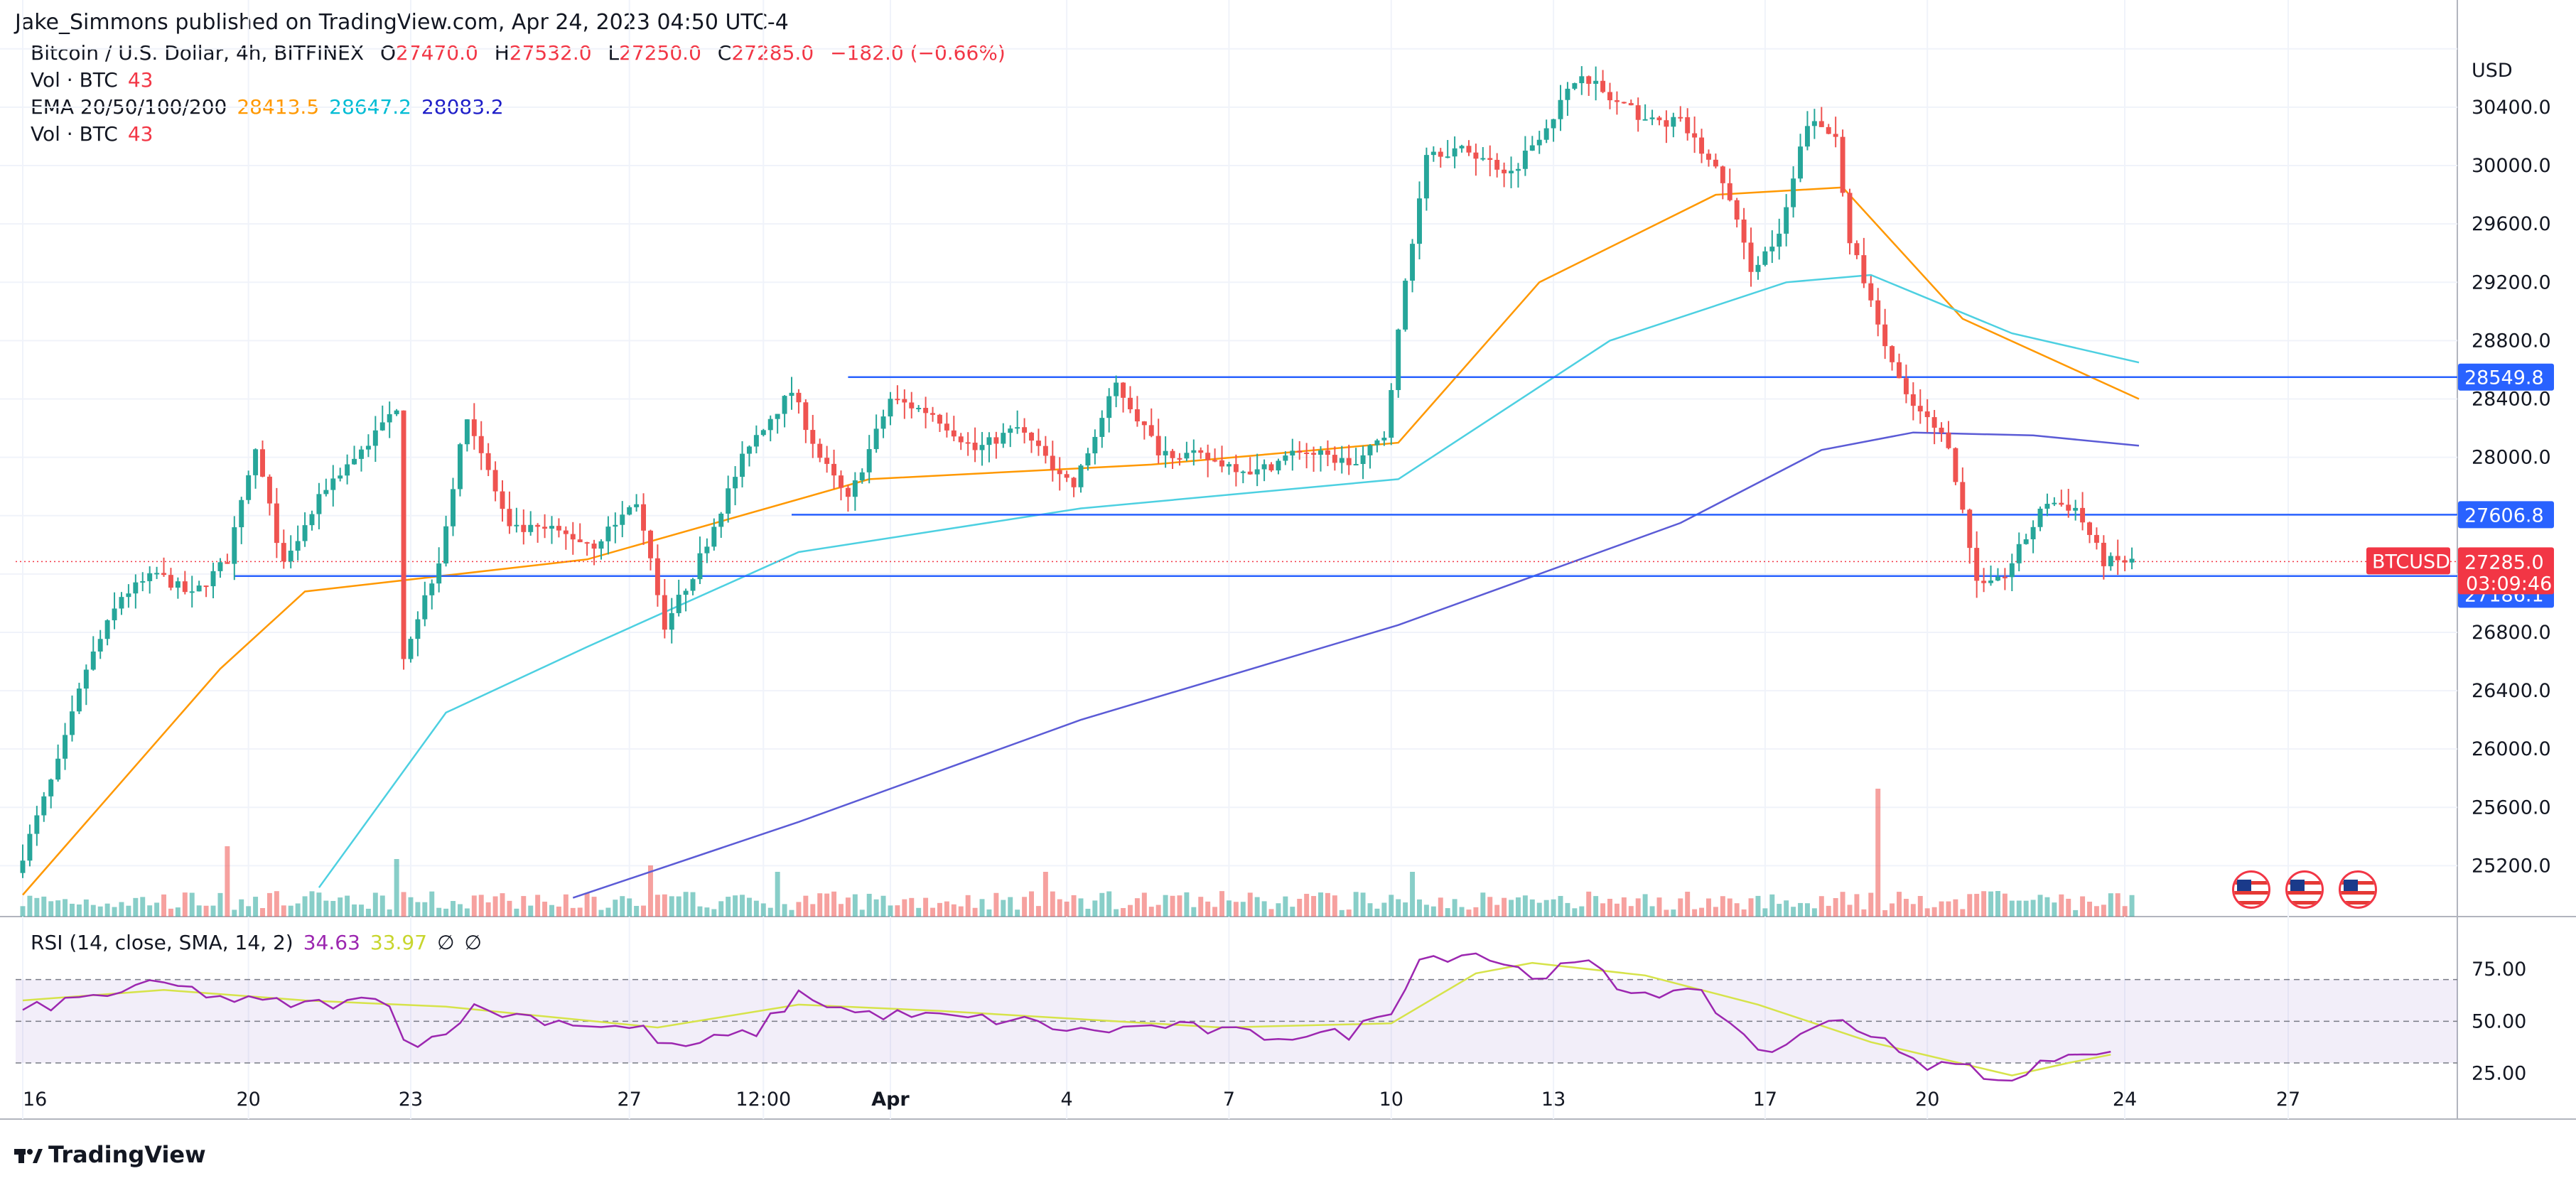  I want to click on volume-legend: Vol · BTC 43, so click(97, 80).